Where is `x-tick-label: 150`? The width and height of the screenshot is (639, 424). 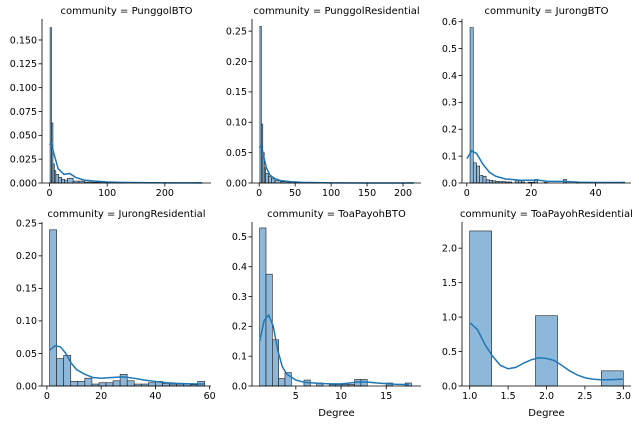 x-tick-label: 150 is located at coordinates (367, 193).